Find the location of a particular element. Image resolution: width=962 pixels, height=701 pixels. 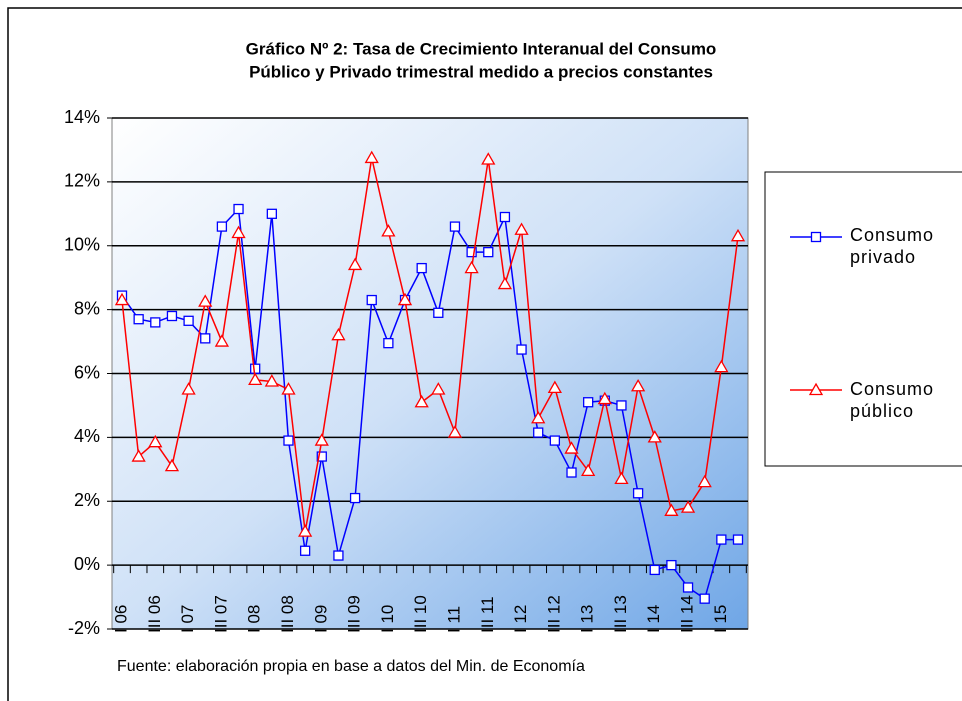

legend-label: Consumo privado is located at coordinates (892, 246).